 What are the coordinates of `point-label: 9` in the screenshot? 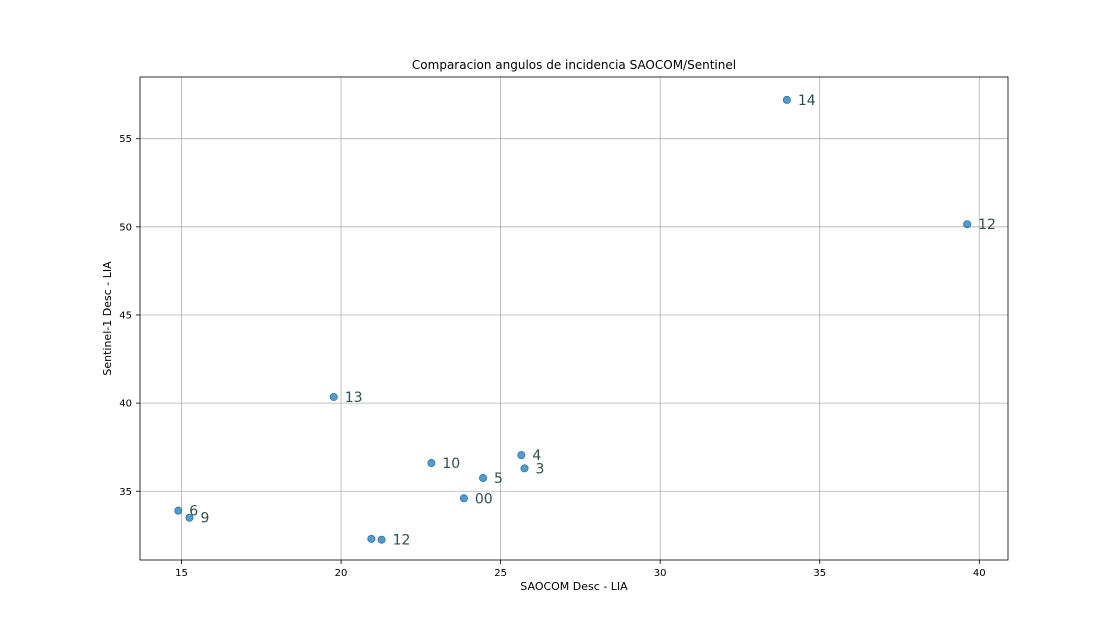 It's located at (204, 519).